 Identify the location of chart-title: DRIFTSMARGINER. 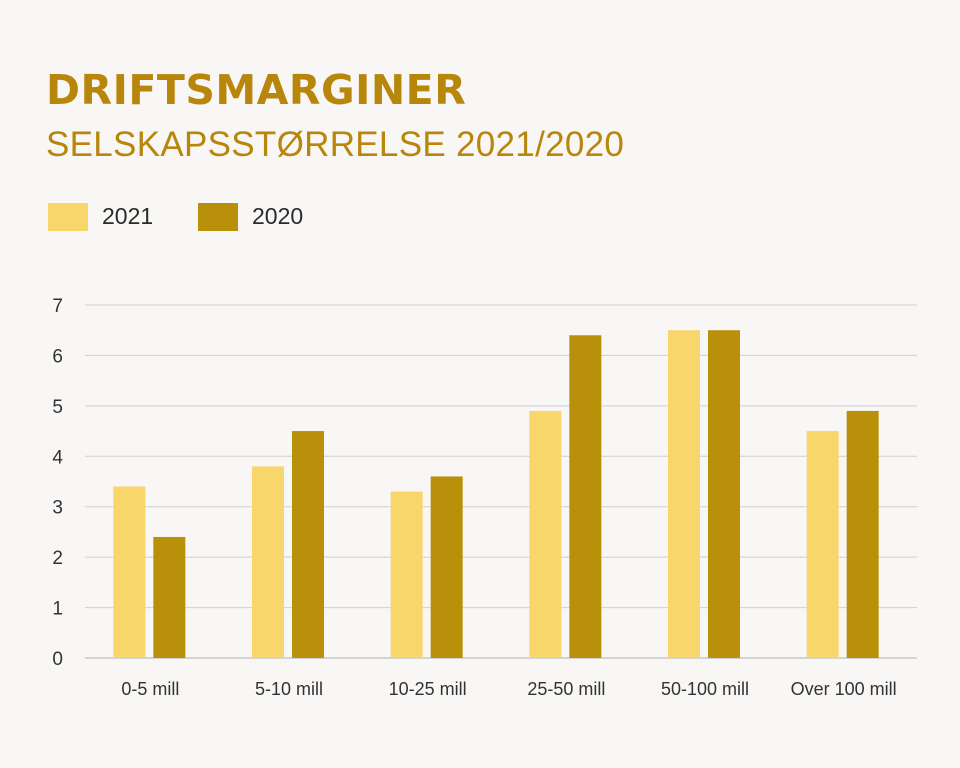
(256, 90).